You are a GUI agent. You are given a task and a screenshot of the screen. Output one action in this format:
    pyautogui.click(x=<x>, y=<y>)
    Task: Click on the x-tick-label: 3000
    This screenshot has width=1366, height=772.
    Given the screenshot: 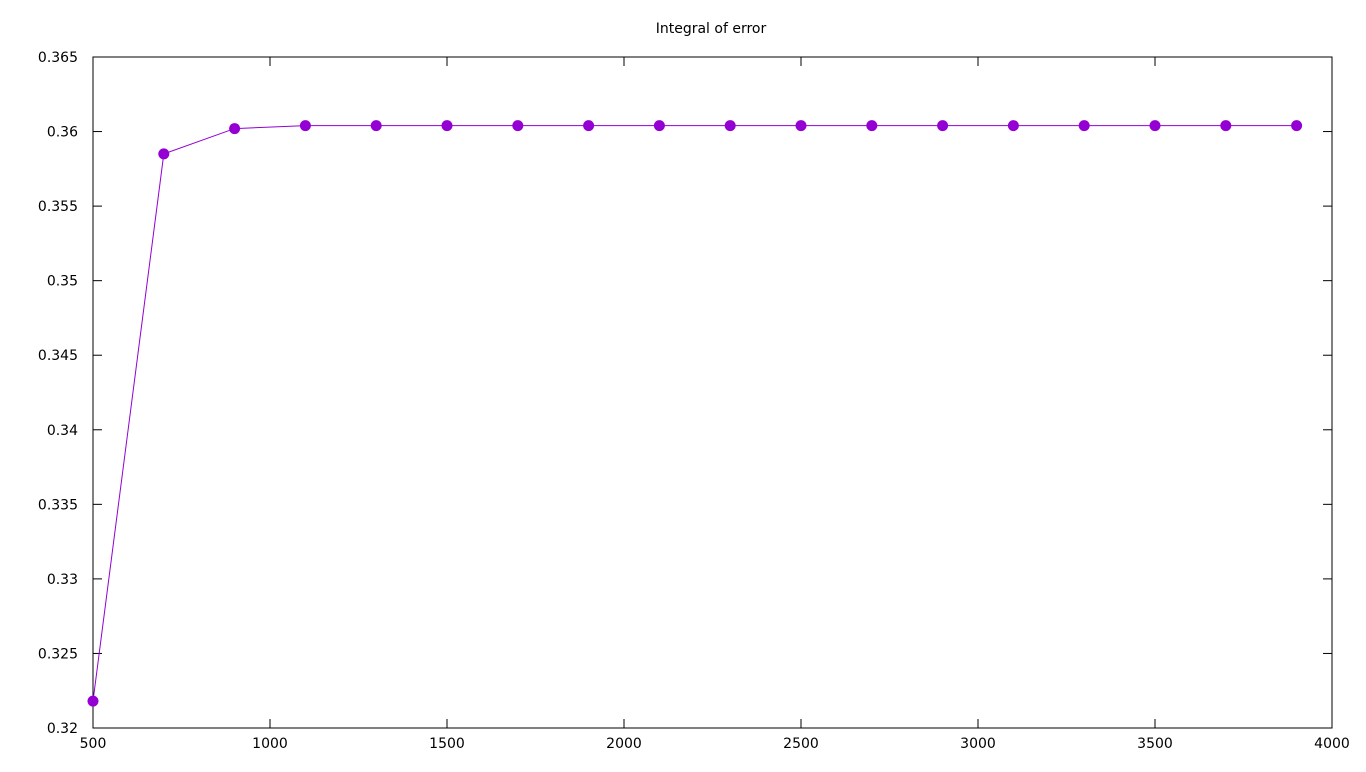 What is the action you would take?
    pyautogui.click(x=978, y=744)
    